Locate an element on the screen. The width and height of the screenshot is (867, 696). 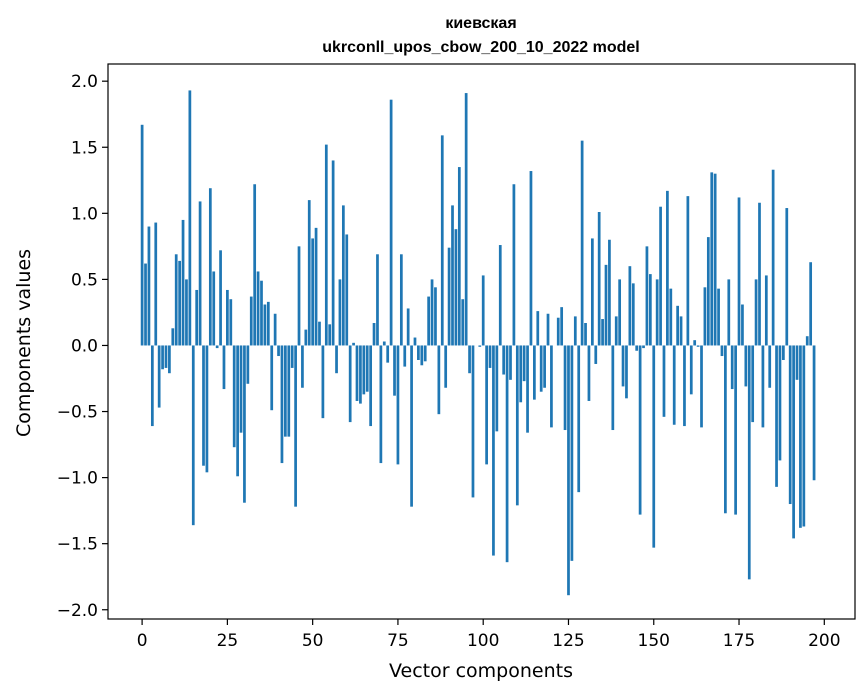
y-tick-label: −1.5 is located at coordinates (77, 545).